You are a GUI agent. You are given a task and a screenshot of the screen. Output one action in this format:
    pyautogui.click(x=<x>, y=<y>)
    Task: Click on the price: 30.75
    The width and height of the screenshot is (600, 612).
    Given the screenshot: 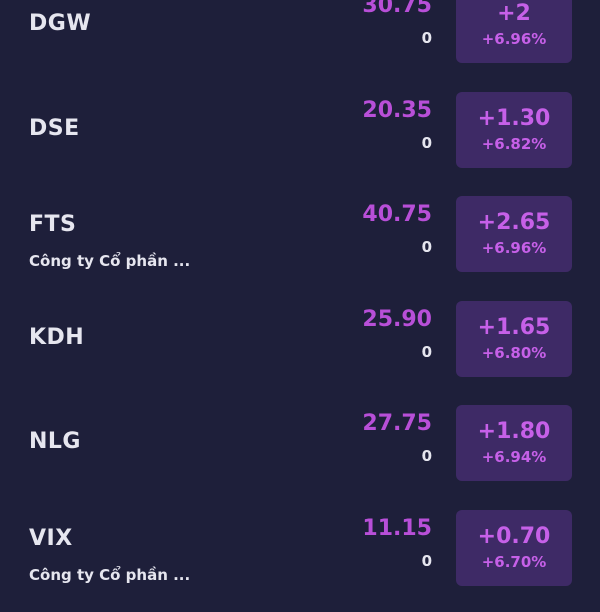 What is the action you would take?
    pyautogui.click(x=397, y=9)
    